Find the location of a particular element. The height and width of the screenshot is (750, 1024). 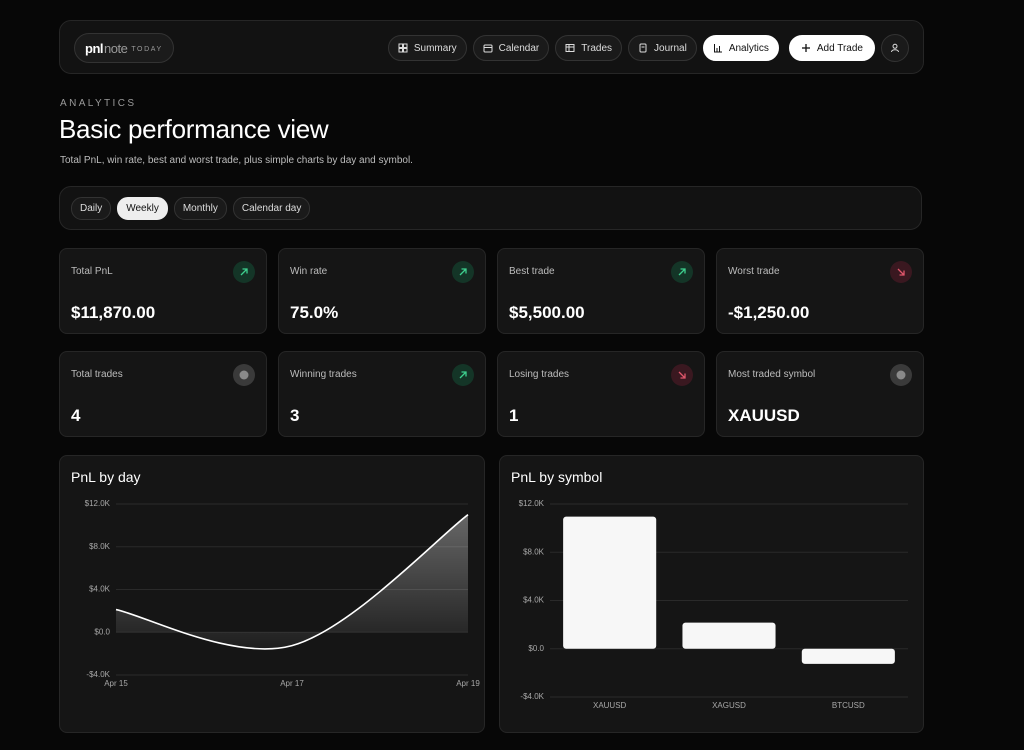

nav-button: Calendar is located at coordinates (511, 48).